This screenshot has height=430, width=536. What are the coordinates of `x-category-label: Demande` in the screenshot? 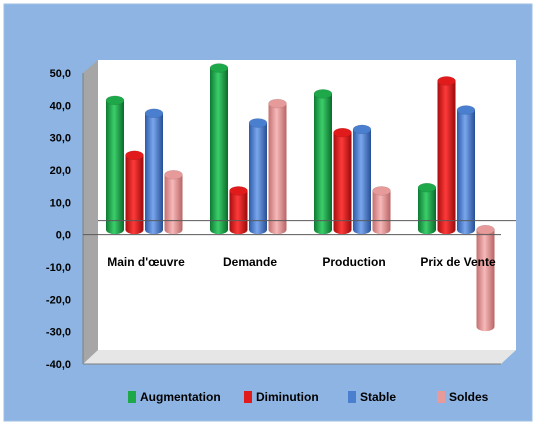 It's located at (250, 262).